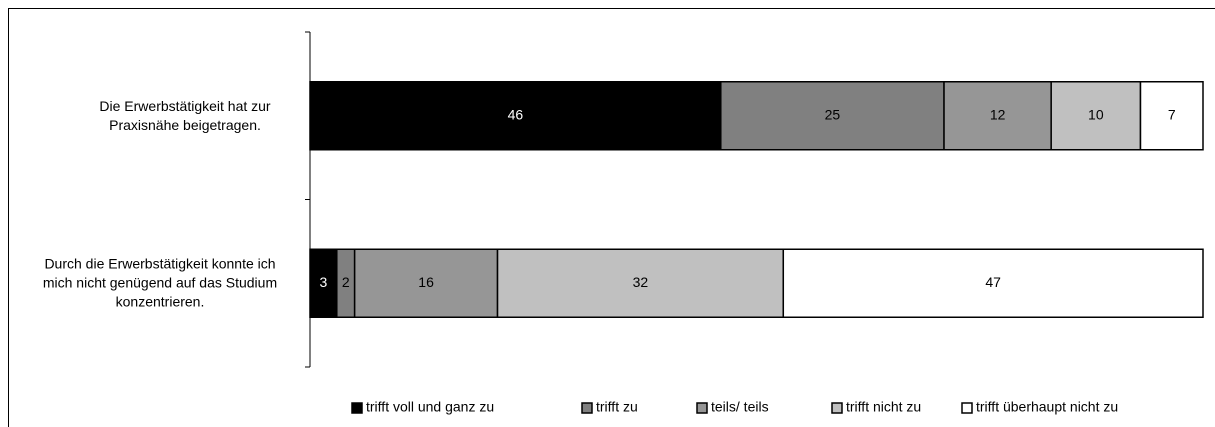 The image size is (1215, 427). I want to click on value-label: 47, so click(993, 282).